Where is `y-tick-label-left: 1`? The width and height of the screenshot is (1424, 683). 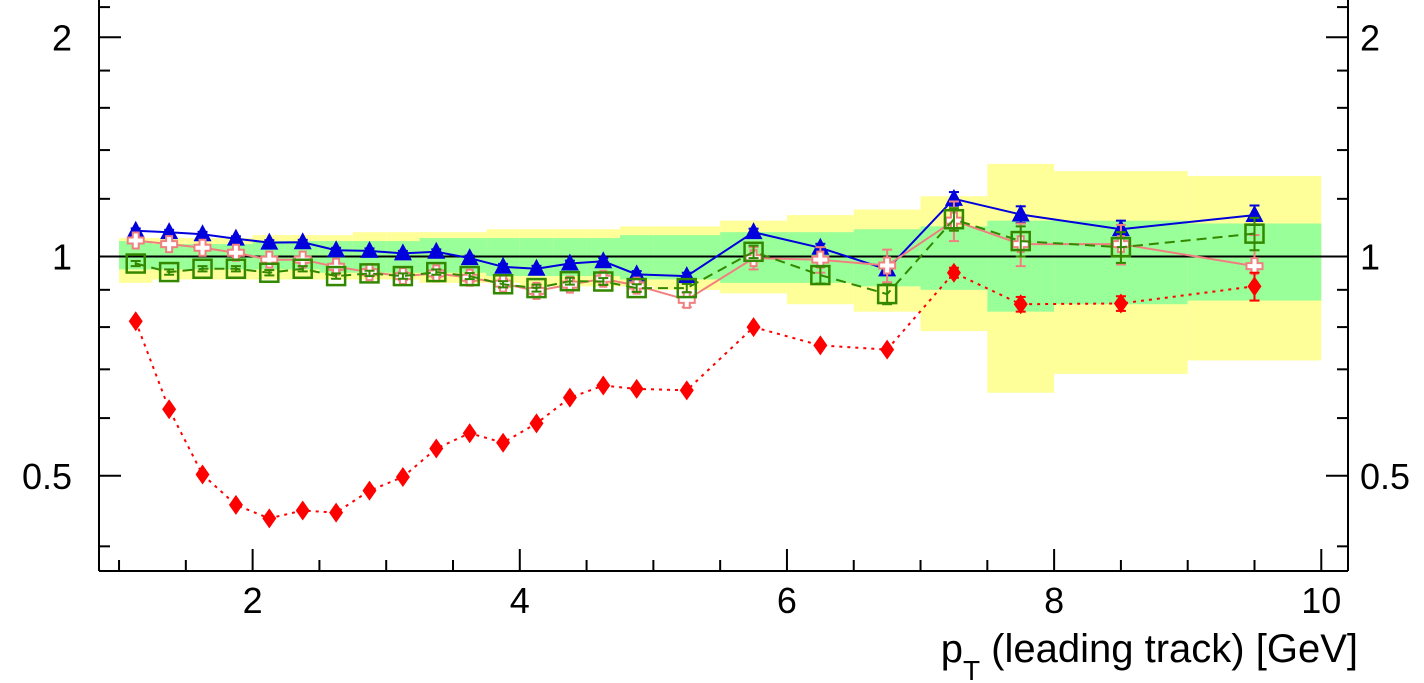
y-tick-label-left: 1 is located at coordinates (62, 257).